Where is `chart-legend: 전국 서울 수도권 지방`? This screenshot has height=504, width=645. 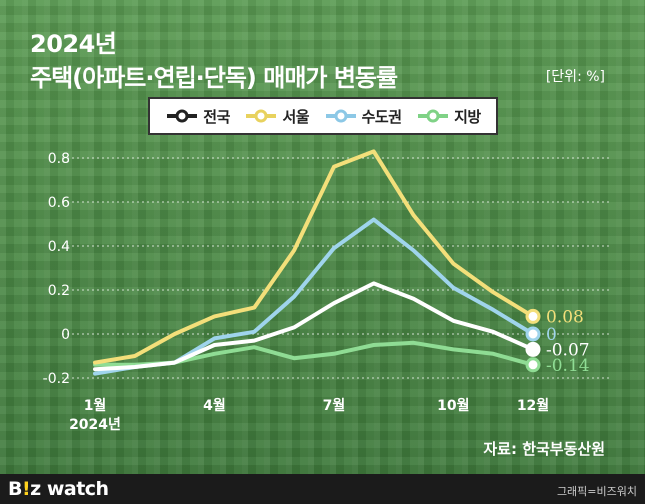 chart-legend: 전국 서울 수도권 지방 is located at coordinates (323, 116).